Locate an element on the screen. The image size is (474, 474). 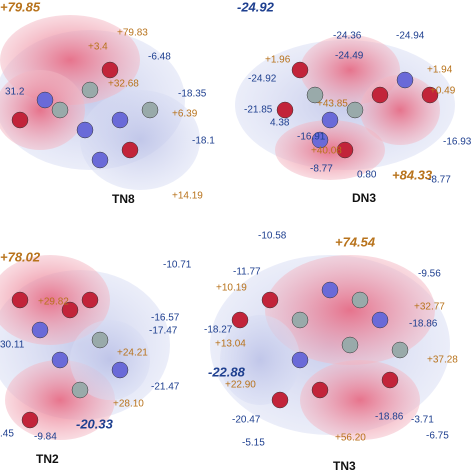
potential-value: -20.47 is located at coordinates (246, 420).